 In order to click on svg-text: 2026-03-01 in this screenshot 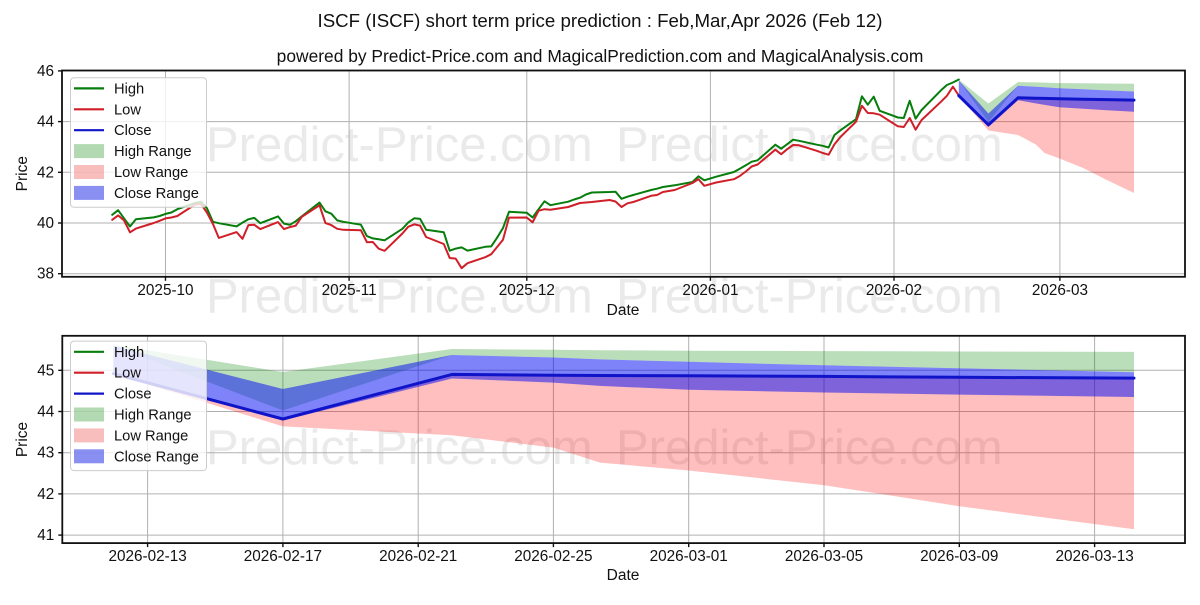, I will do `click(689, 556)`.